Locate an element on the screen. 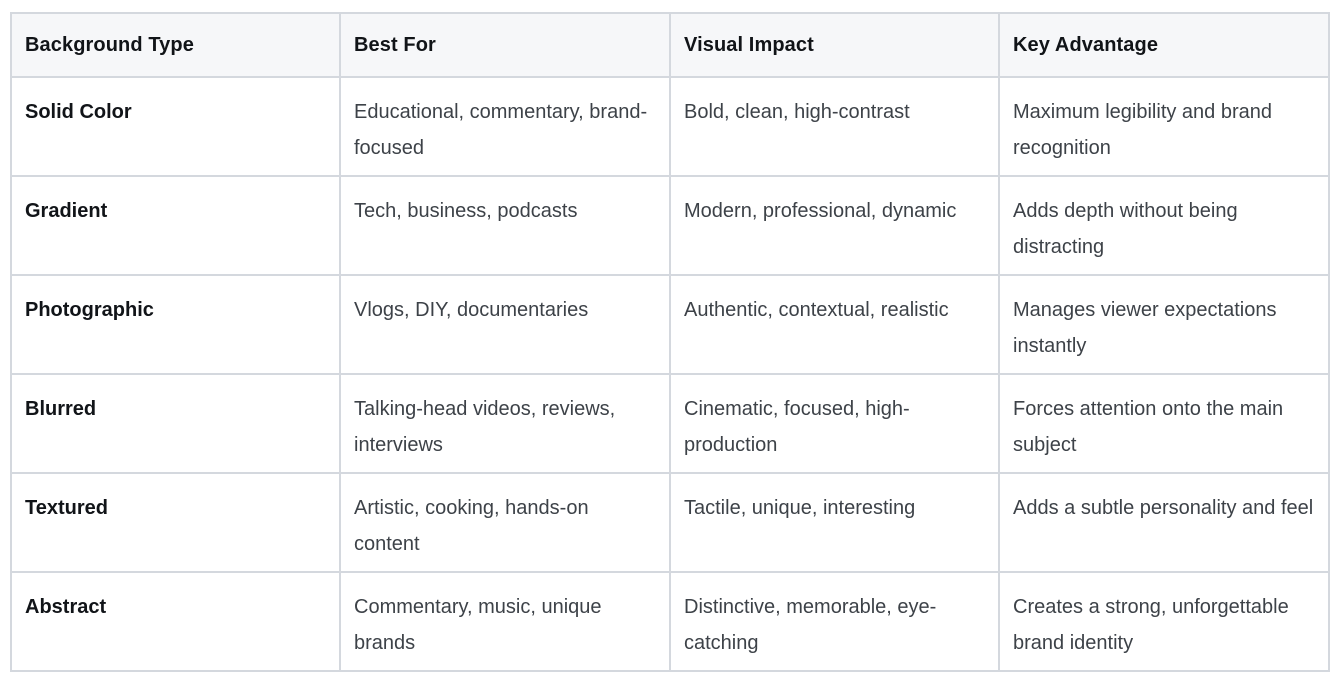 The image size is (1339, 684). cell-background-type: Solid Color is located at coordinates (175, 126).